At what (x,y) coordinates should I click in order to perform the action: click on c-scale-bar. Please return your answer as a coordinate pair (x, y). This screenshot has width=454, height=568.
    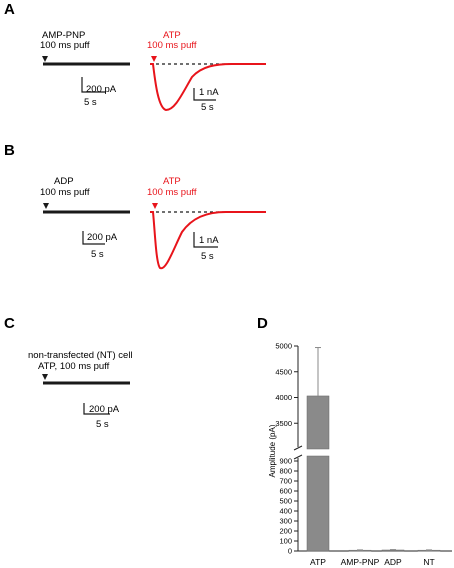
    Looking at the image, I should click on (96, 409).